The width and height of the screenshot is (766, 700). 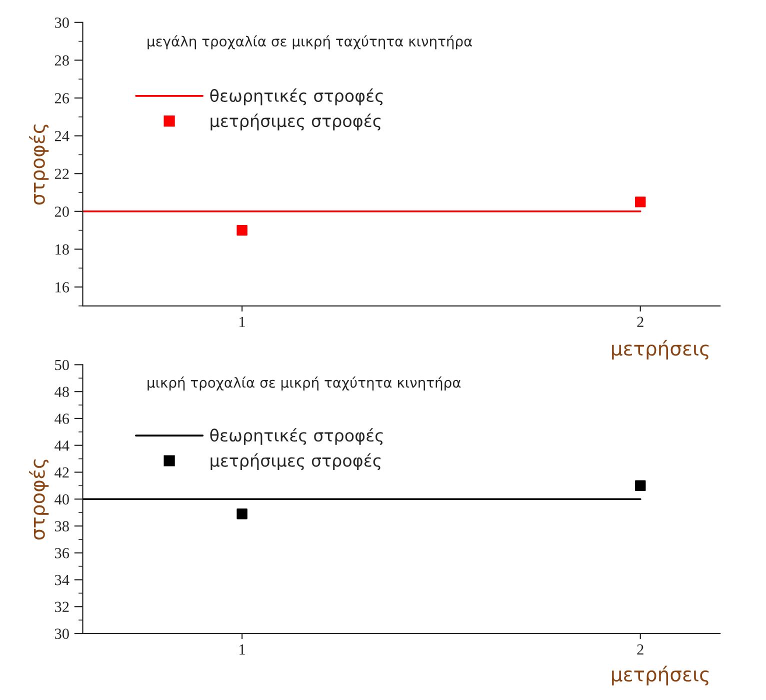 What do you see at coordinates (62, 419) in the screenshot?
I see `y-tick-label: 46` at bounding box center [62, 419].